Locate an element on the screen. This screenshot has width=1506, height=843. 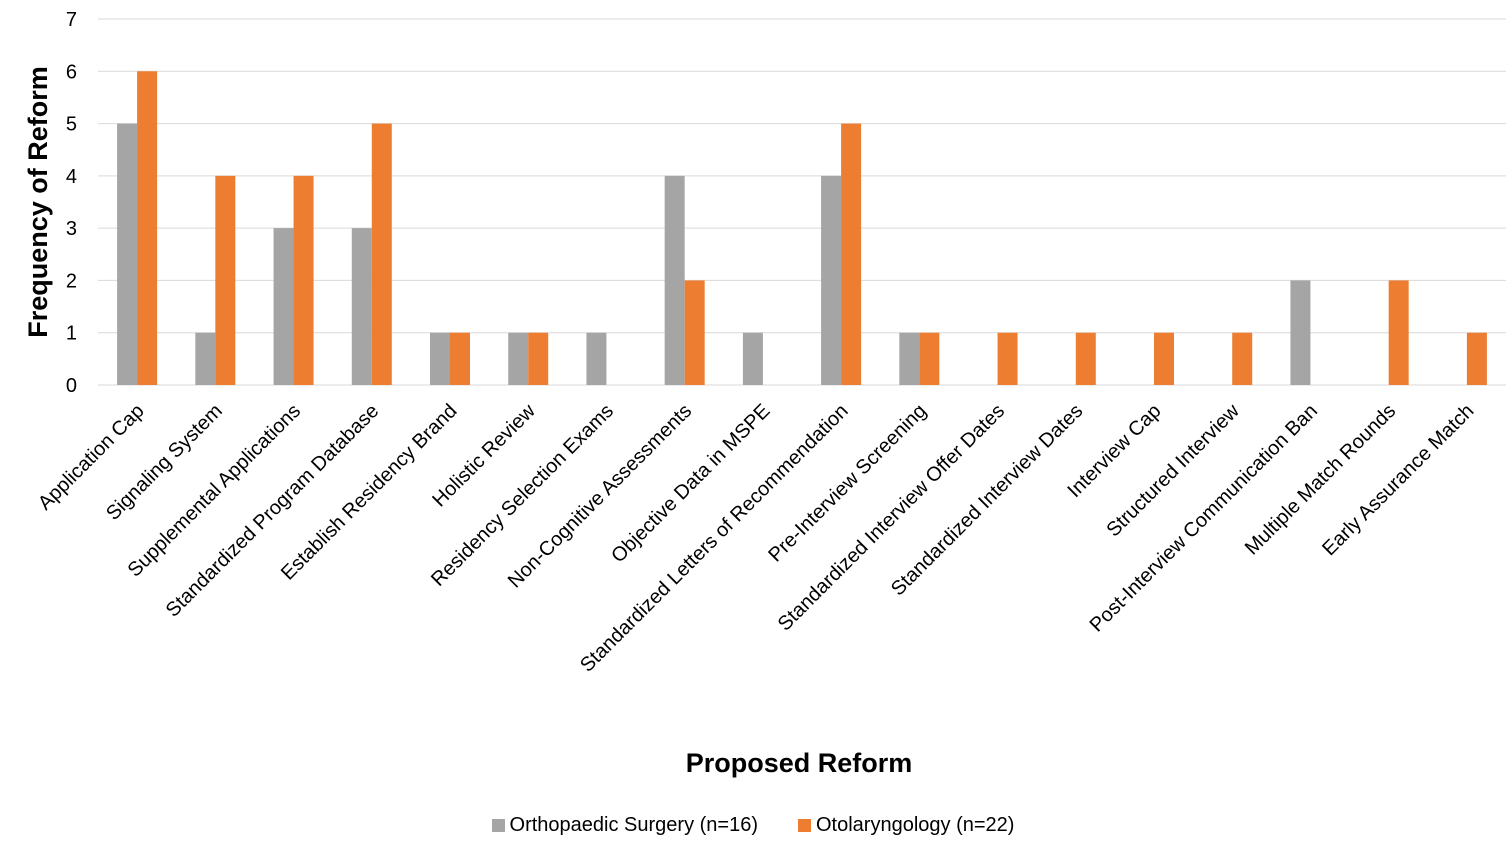
y-tick-label: 6 is located at coordinates (71, 72).